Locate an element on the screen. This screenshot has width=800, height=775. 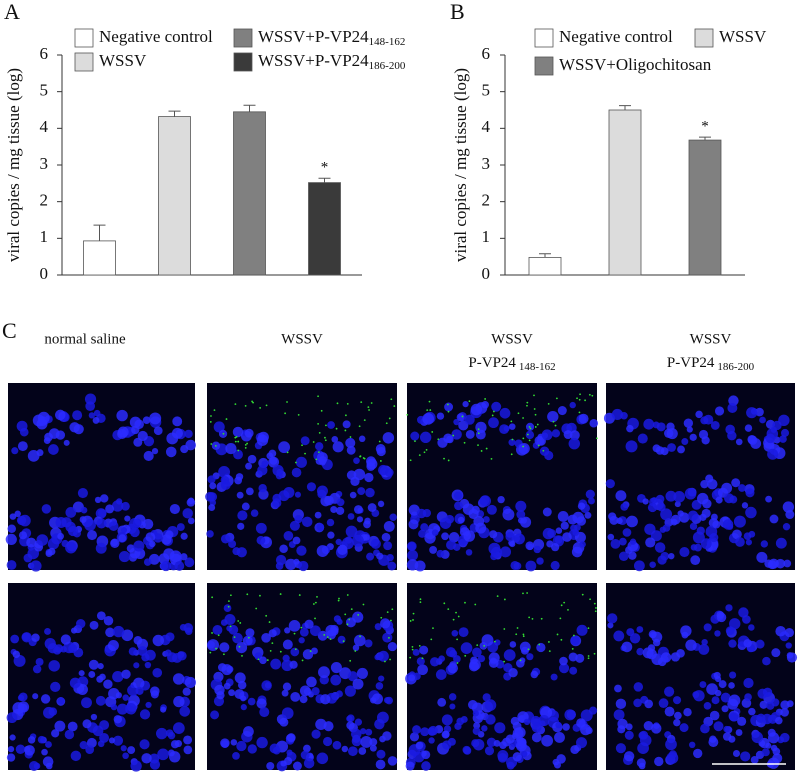
panel-label: B is located at coordinates (457, 12).